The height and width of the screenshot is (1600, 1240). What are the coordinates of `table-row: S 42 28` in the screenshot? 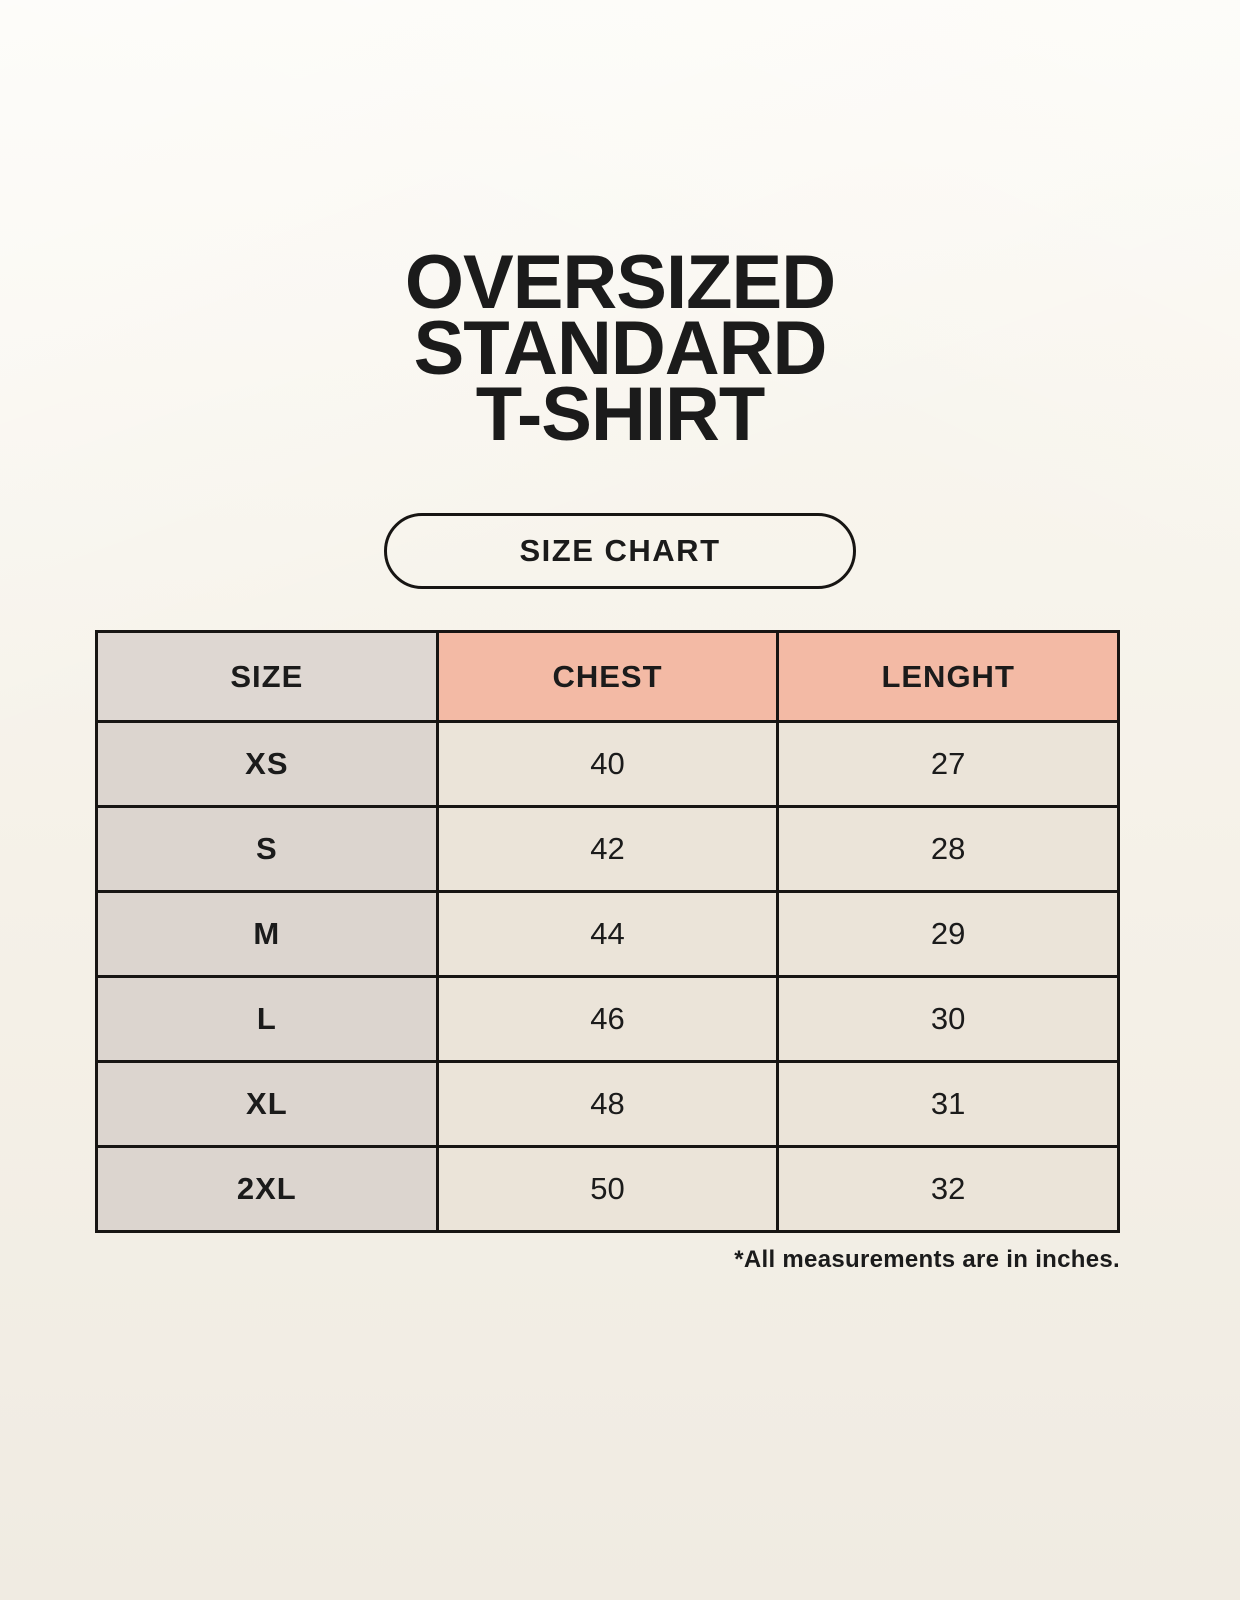 It's located at (607, 849).